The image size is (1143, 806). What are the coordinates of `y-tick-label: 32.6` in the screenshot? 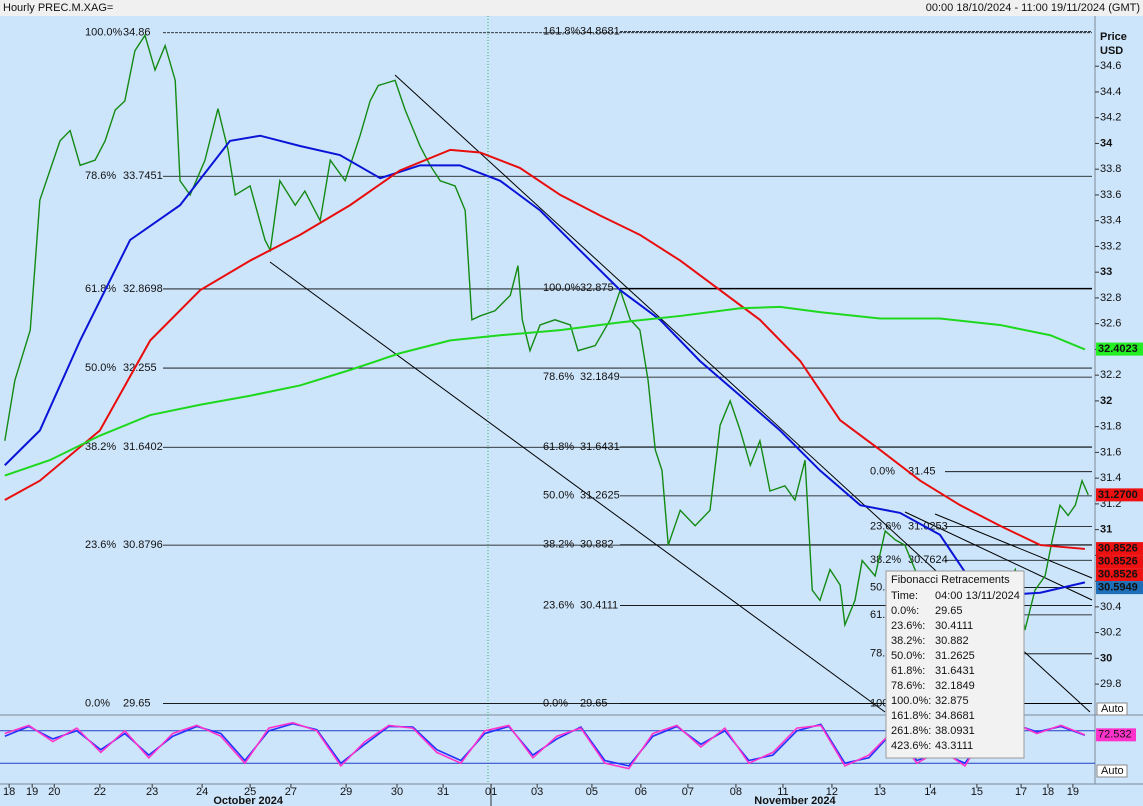 It's located at (1110, 324).